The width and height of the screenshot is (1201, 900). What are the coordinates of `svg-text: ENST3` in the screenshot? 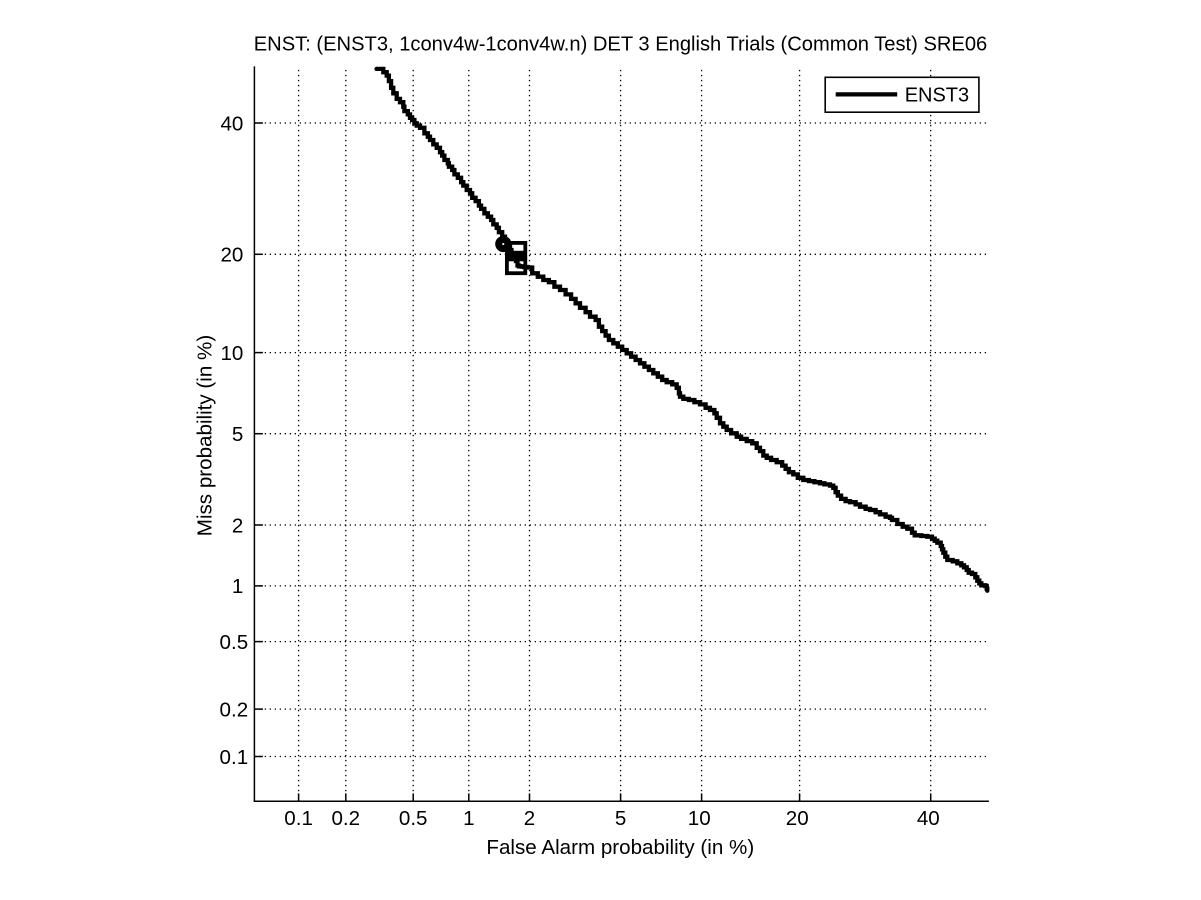 It's located at (937, 96).